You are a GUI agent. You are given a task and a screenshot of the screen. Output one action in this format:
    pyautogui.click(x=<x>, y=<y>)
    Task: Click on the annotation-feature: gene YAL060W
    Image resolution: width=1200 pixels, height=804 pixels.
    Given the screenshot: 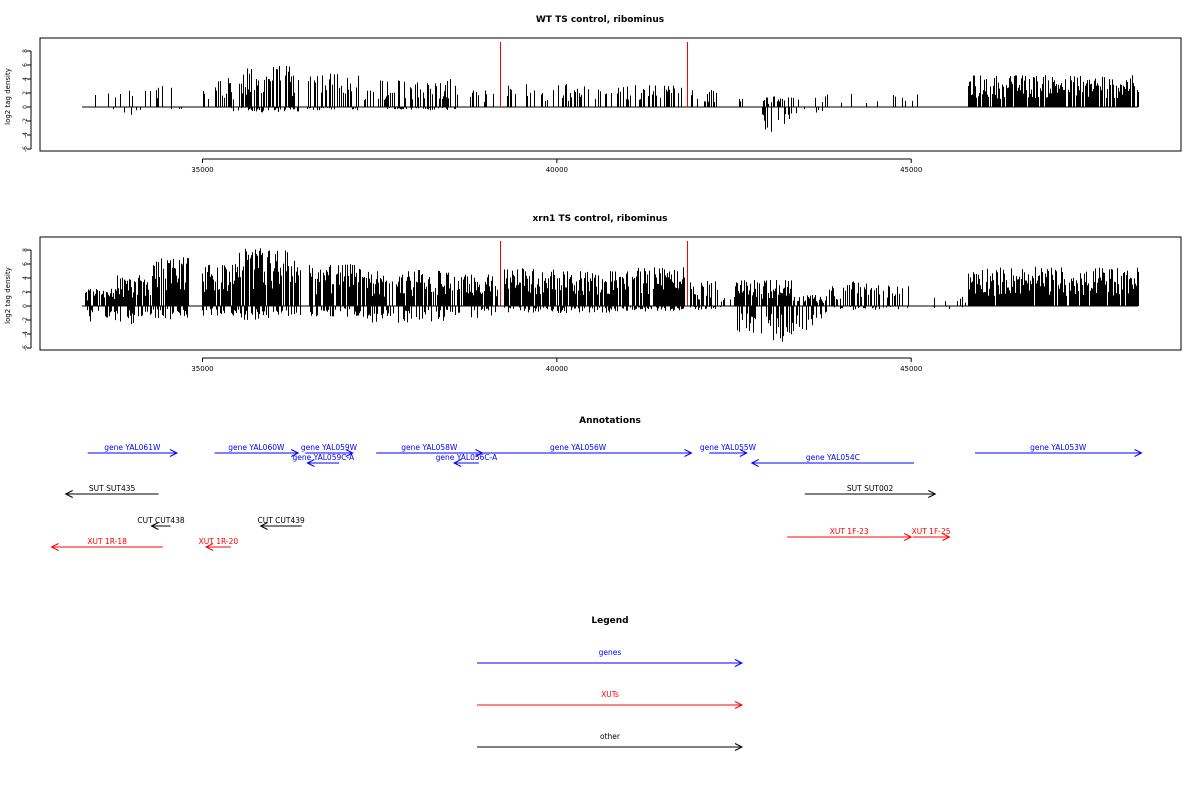 What is the action you would take?
    pyautogui.click(x=257, y=450)
    